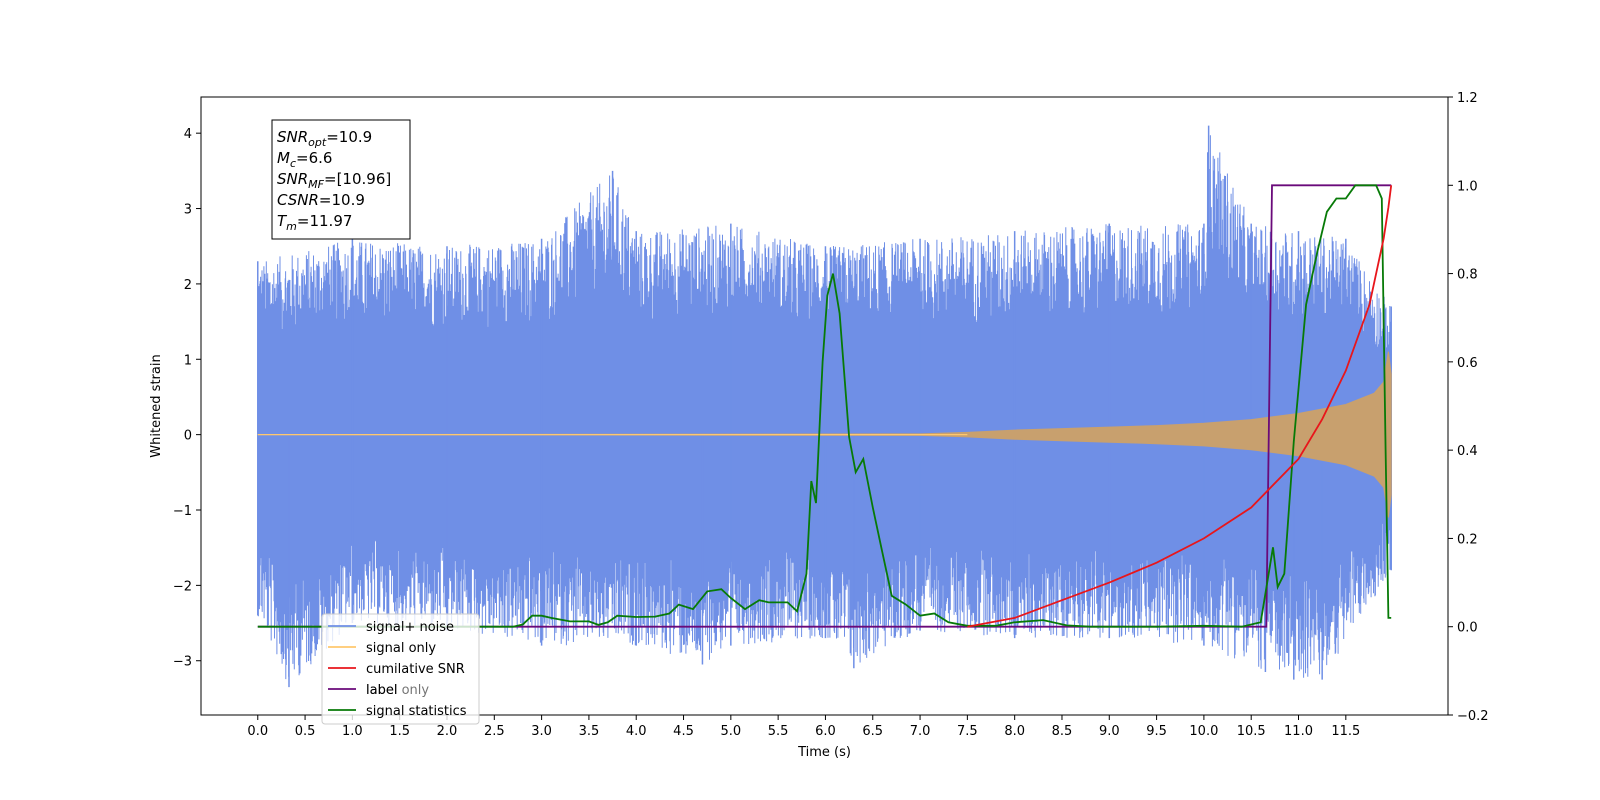  Describe the element at coordinates (188, 436) in the screenshot. I see `y-tick-label: 0` at that location.